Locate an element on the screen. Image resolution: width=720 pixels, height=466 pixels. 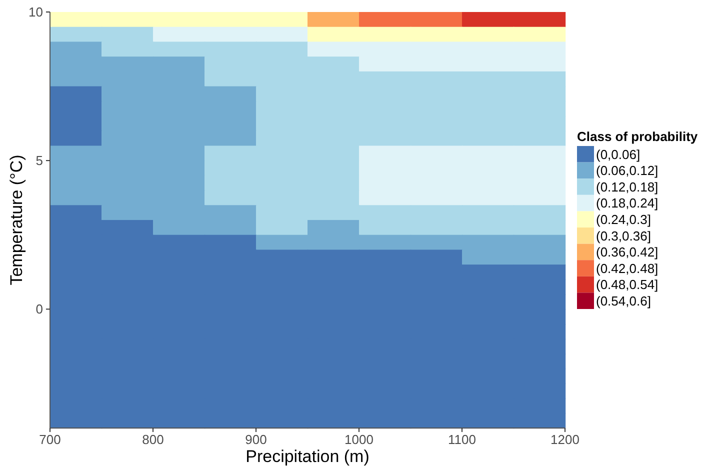
color-bar-label: (0.18,0.24] is located at coordinates (627, 203).